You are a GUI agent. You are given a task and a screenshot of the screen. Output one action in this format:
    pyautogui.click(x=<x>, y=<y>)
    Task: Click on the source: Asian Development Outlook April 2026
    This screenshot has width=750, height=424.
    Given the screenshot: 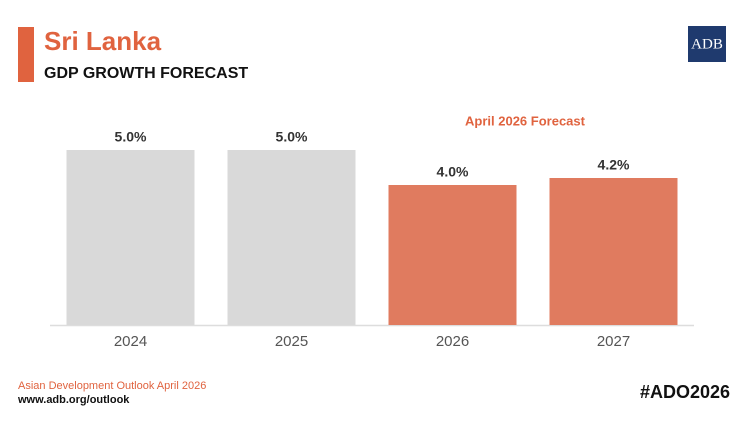 What is the action you would take?
    pyautogui.click(x=112, y=386)
    